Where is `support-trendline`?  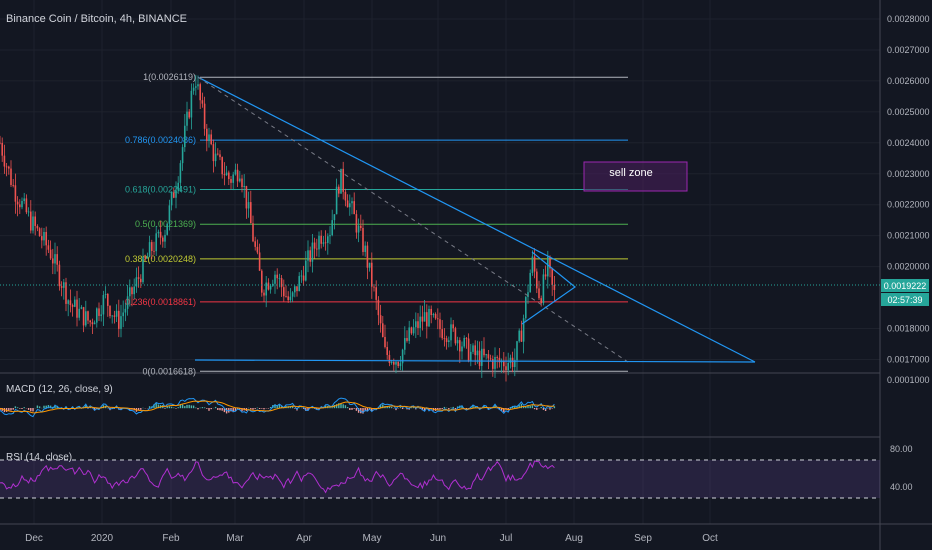
support-trendline is located at coordinates (475, 361).